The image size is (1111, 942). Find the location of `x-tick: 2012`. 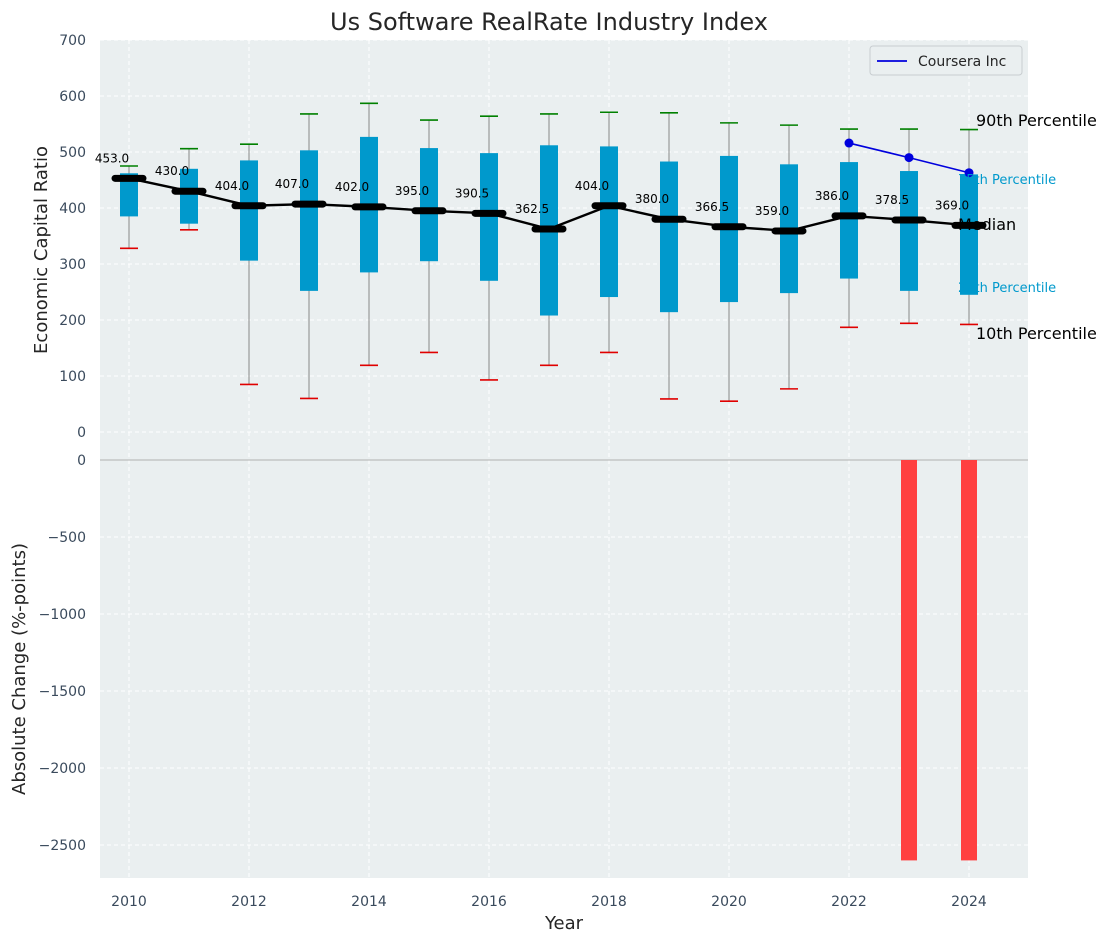

x-tick: 2012 is located at coordinates (249, 902).